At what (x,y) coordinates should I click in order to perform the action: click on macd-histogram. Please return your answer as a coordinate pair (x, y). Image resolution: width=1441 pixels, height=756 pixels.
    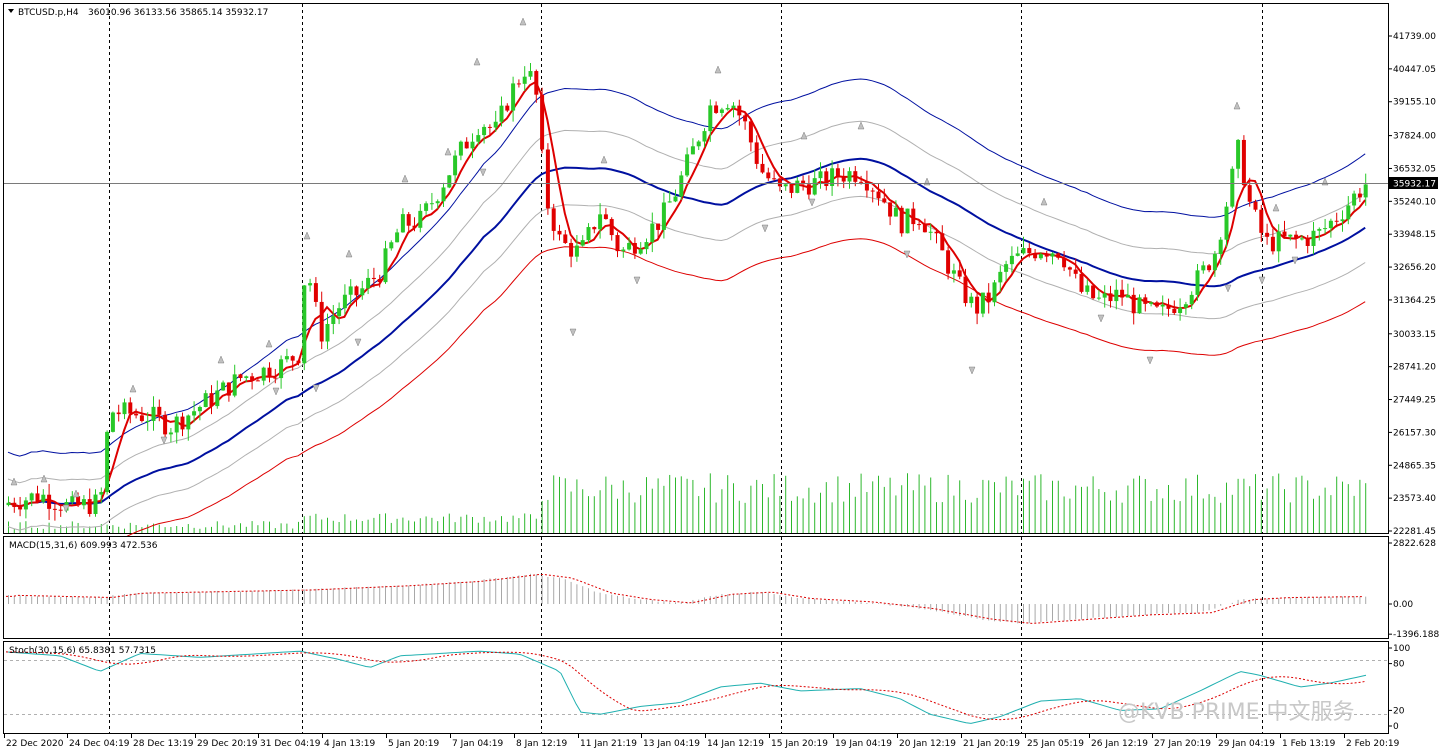
    Looking at the image, I should click on (687, 598).